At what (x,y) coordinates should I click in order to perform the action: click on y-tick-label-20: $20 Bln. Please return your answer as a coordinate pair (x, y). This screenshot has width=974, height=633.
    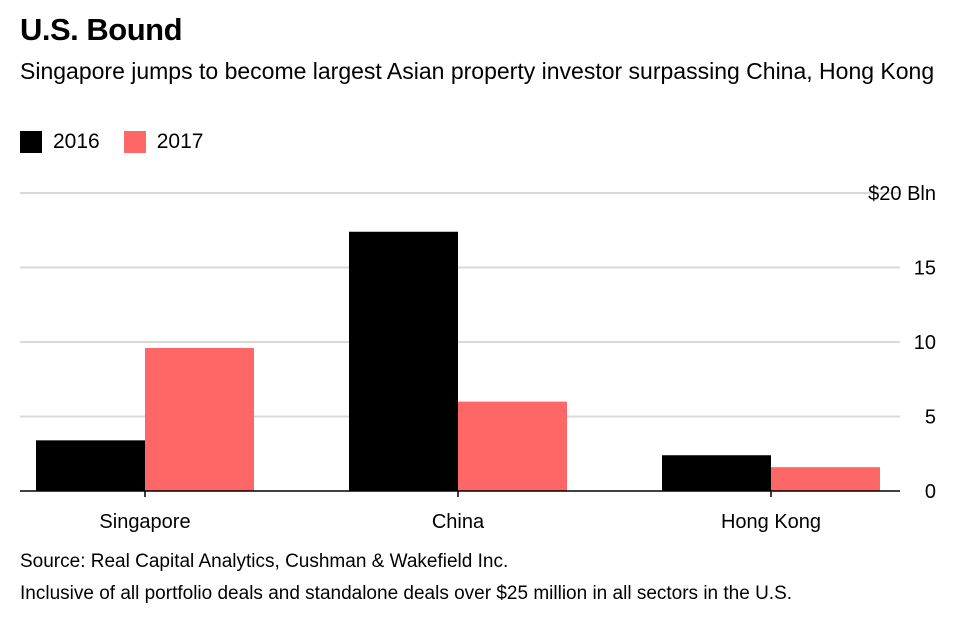
    Looking at the image, I should click on (902, 194).